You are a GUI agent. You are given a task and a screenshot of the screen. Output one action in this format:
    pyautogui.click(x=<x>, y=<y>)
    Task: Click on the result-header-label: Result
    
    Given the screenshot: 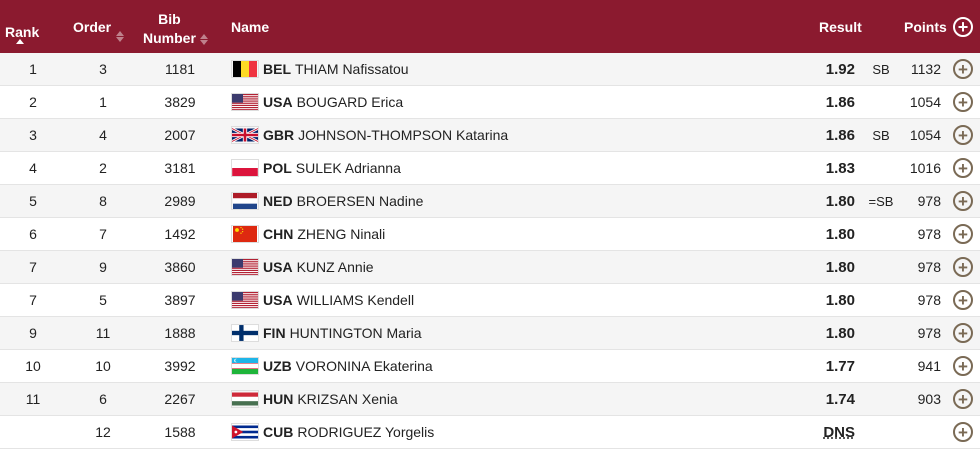 What is the action you would take?
    pyautogui.click(x=840, y=27)
    